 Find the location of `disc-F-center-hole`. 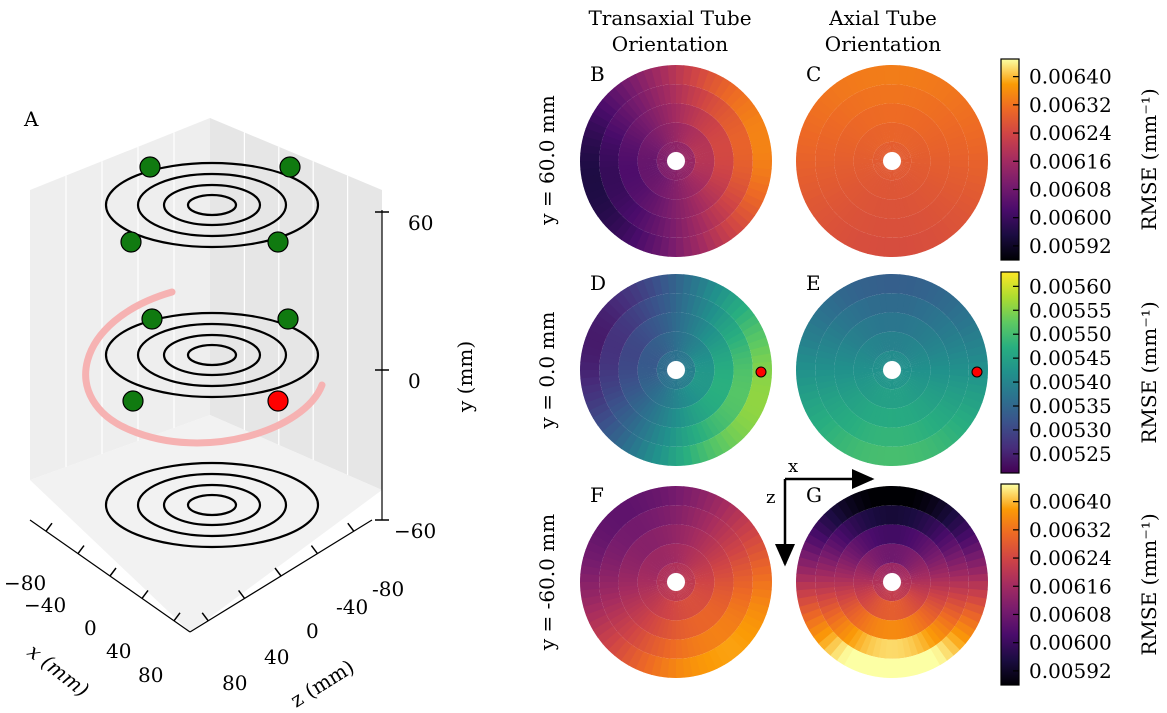

disc-F-center-hole is located at coordinates (676, 582).